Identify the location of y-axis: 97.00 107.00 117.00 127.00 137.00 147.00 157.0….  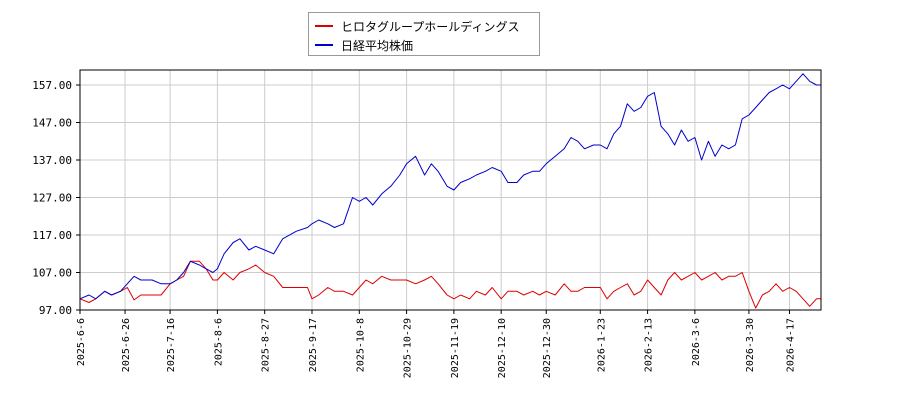
(56, 198).